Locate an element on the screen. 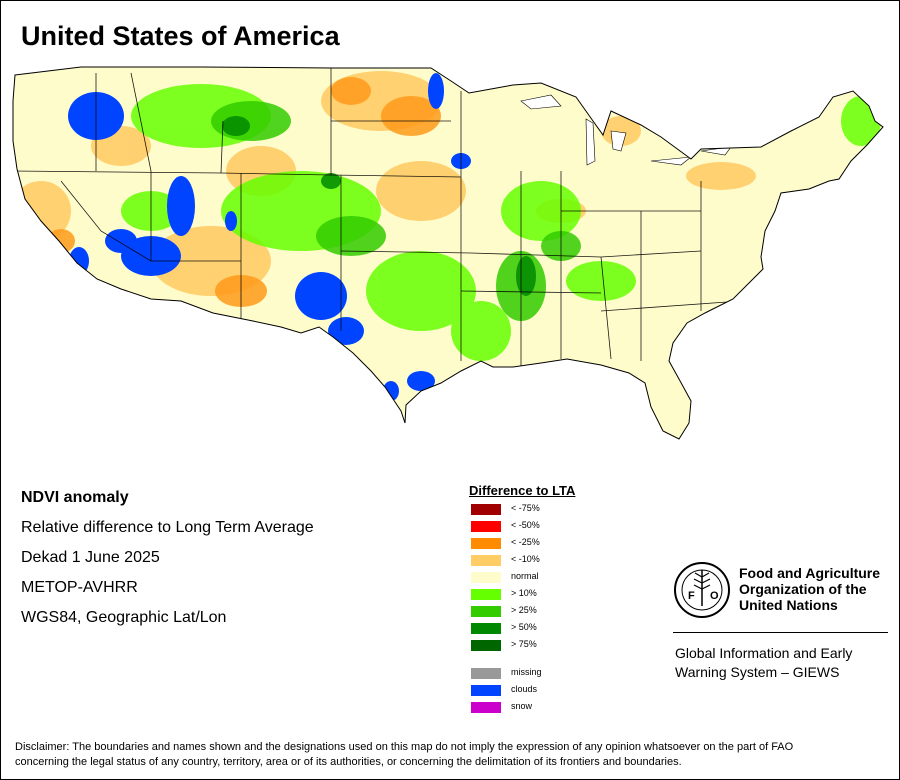 The image size is (900, 780). info-line-2: Dekad 1 June 2025 is located at coordinates (90, 557).